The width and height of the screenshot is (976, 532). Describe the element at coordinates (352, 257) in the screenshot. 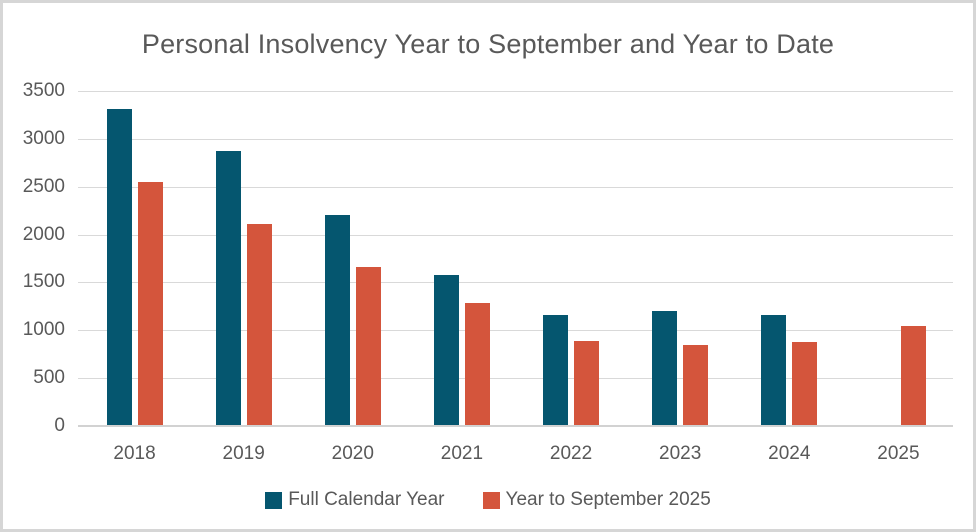

I see `bar-group-2020` at that location.